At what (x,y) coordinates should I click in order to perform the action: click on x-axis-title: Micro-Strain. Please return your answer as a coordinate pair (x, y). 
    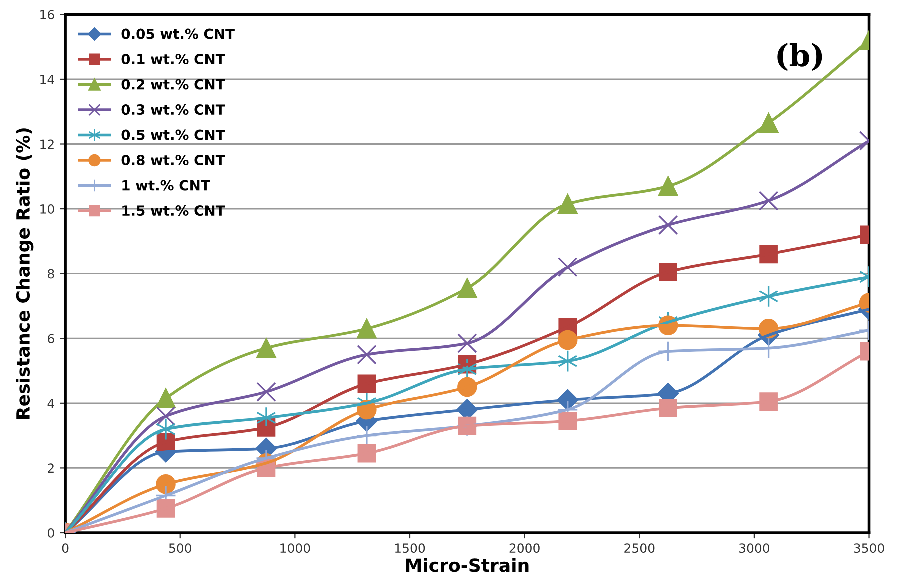
    Looking at the image, I should click on (467, 565).